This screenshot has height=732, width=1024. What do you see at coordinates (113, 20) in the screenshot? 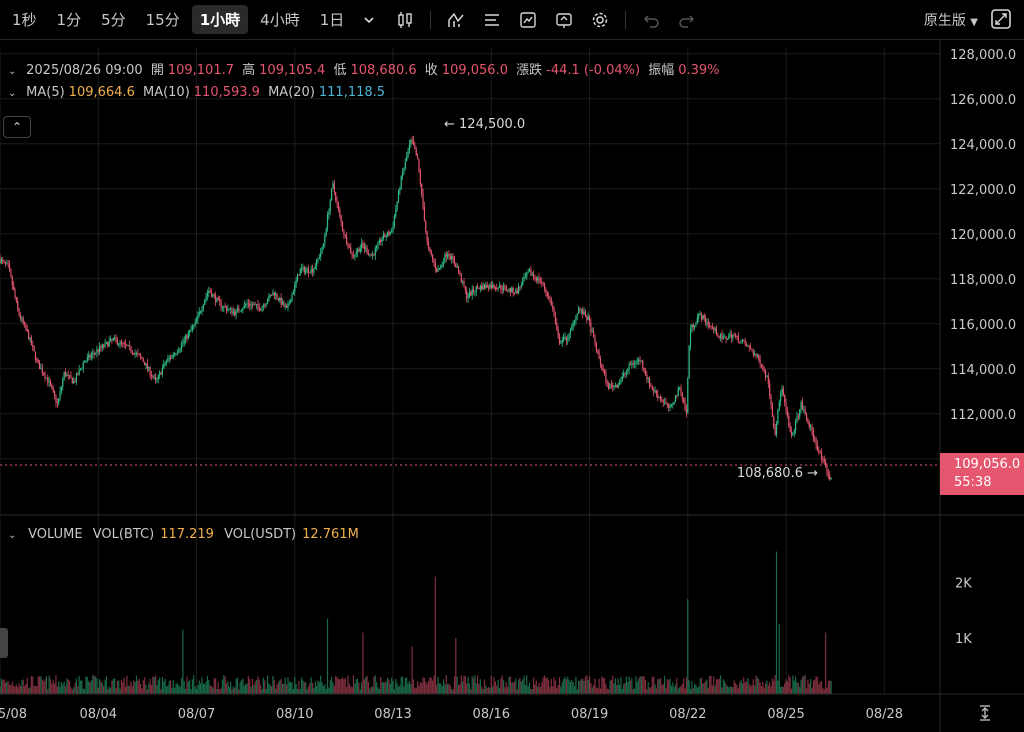
I see `timeframe-5m: 5分` at bounding box center [113, 20].